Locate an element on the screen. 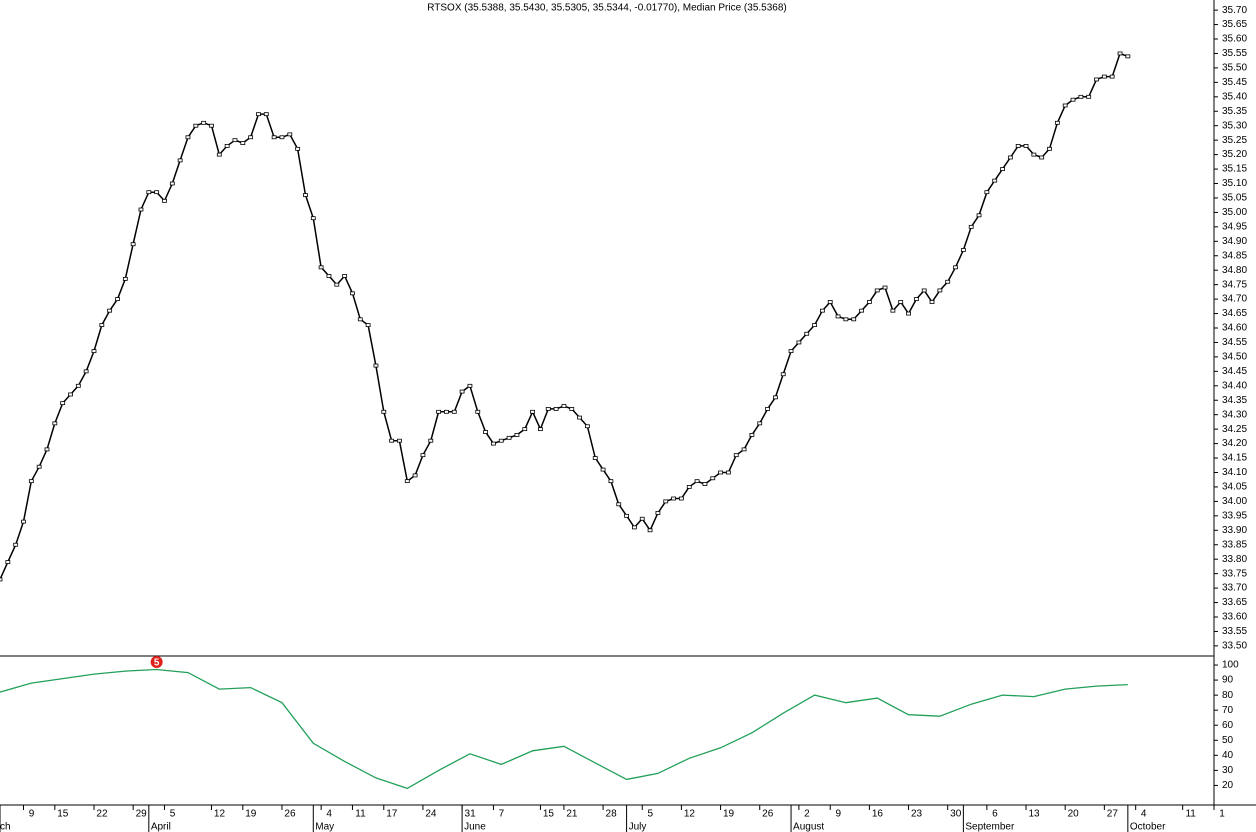 Image resolution: width=1256 pixels, height=832 pixels. y-tick-label: 34.60 is located at coordinates (1234, 328).